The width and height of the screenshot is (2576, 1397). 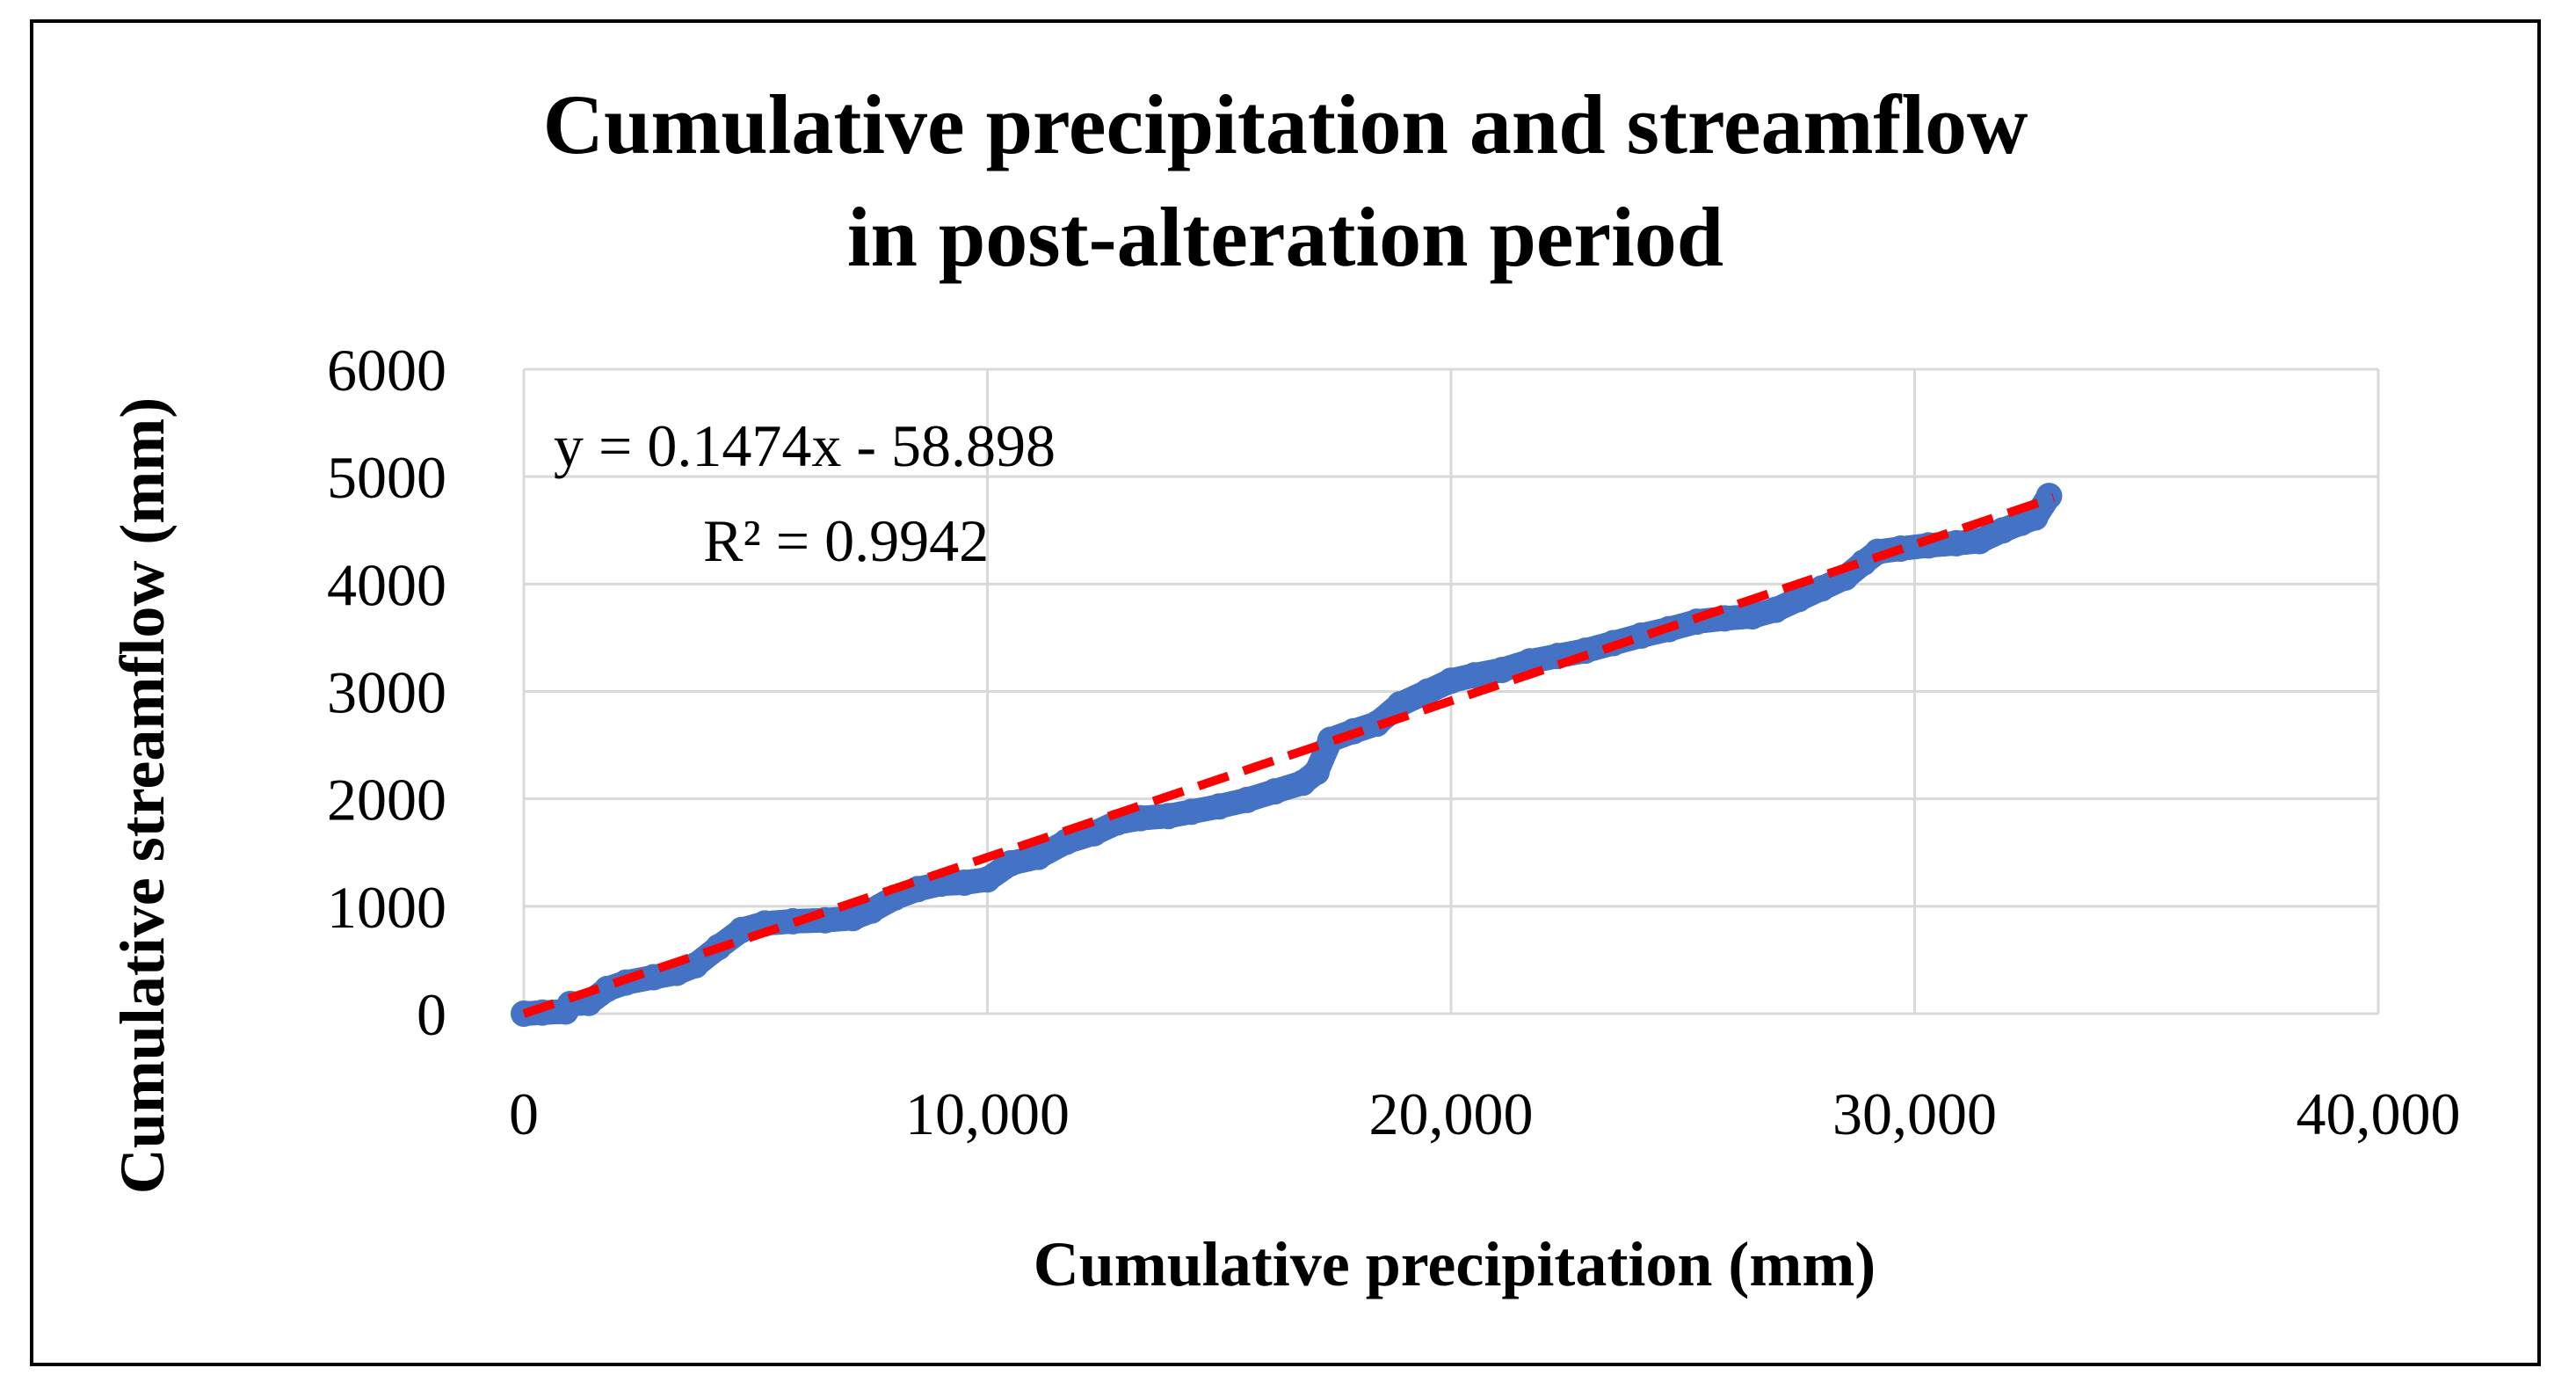 What do you see at coordinates (987, 1113) in the screenshot?
I see `x-tick-label: 10,000` at bounding box center [987, 1113].